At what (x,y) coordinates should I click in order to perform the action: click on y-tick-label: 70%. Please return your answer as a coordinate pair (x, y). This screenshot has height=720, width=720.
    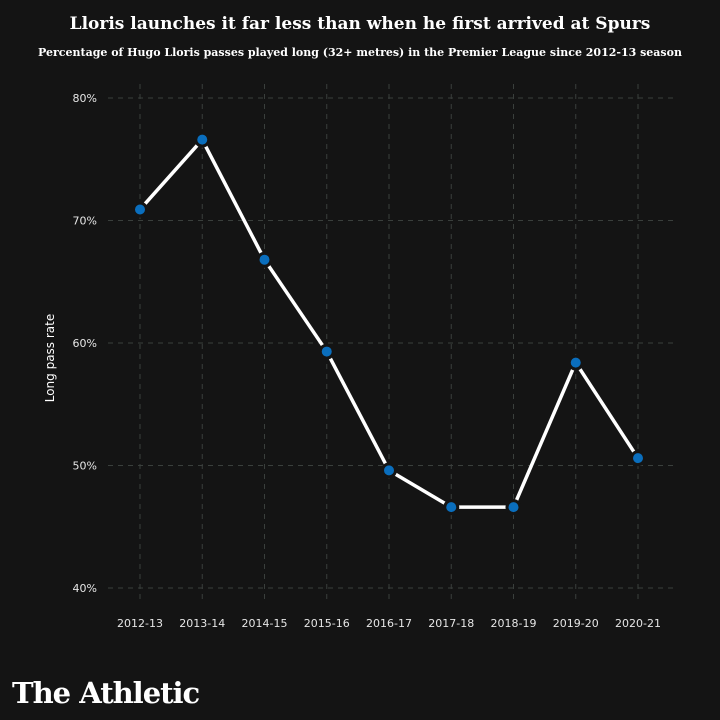
    Looking at the image, I should click on (85, 221).